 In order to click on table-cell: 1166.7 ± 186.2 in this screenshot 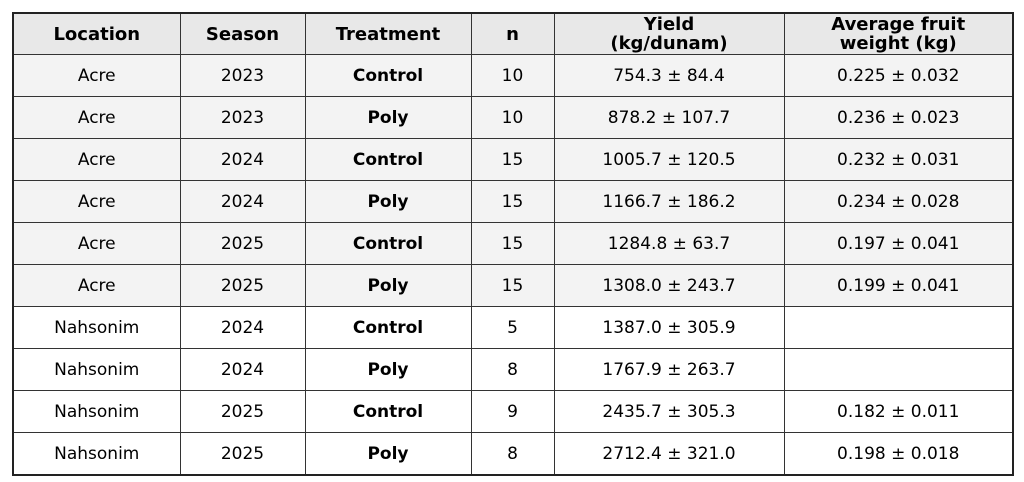, I will do `click(669, 201)`.